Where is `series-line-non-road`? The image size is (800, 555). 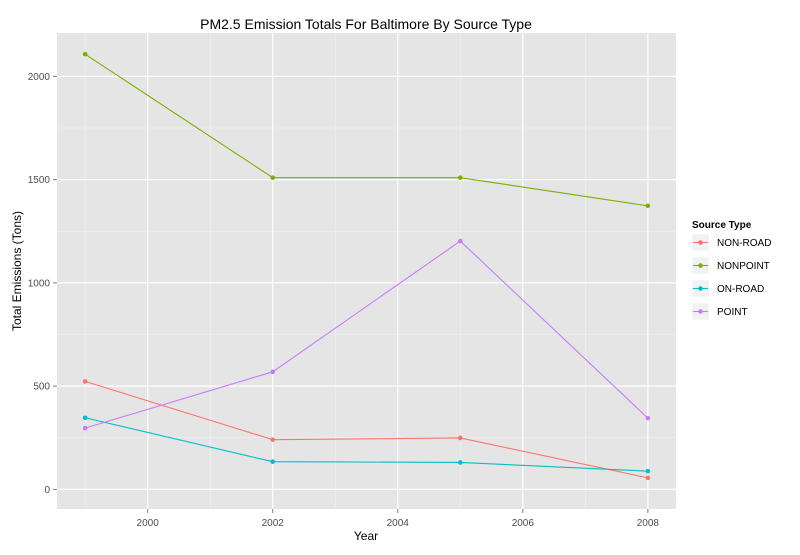
series-line-non-road is located at coordinates (366, 429).